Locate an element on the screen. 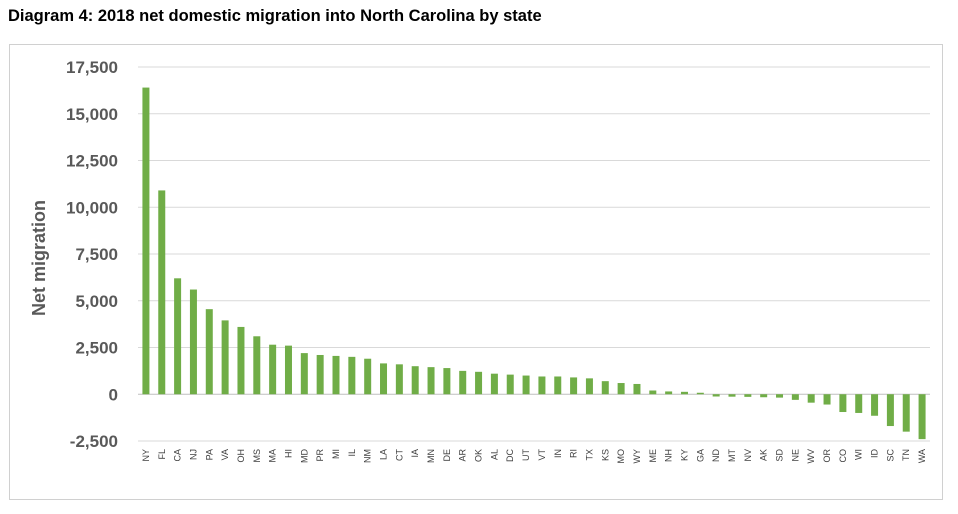  x-category-label: UT is located at coordinates (526, 455).